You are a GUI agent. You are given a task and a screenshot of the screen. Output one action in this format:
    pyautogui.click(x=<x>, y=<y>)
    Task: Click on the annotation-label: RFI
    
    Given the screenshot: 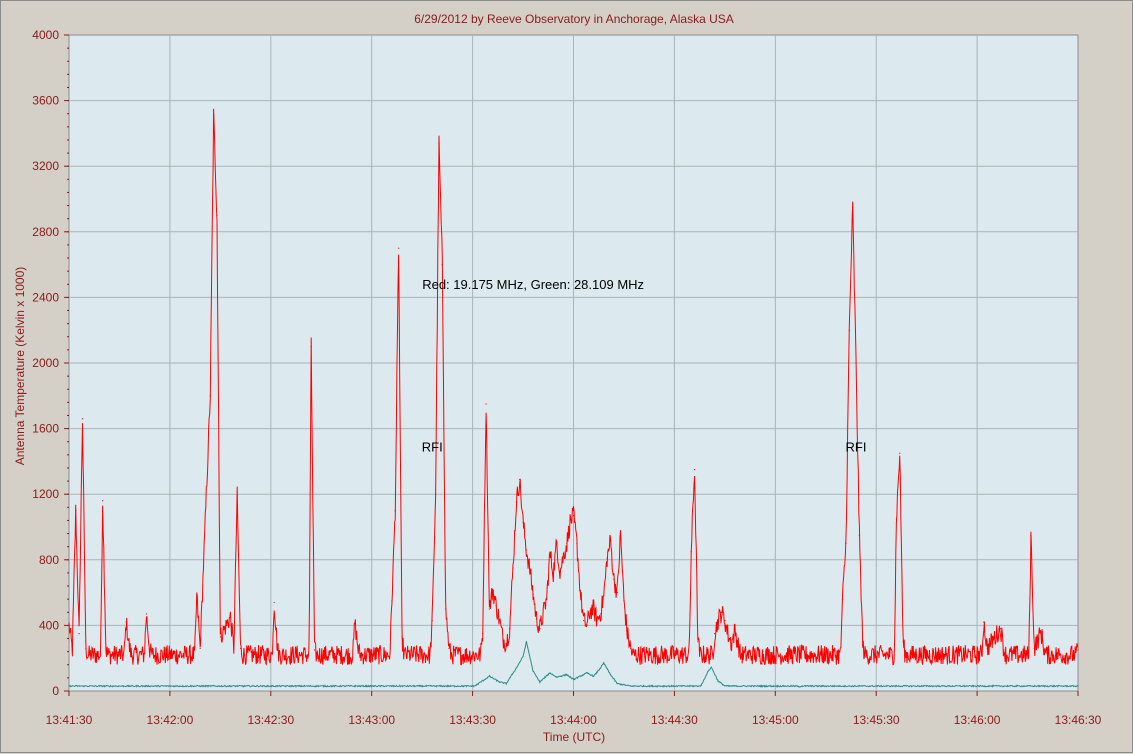 What is the action you would take?
    pyautogui.click(x=856, y=447)
    